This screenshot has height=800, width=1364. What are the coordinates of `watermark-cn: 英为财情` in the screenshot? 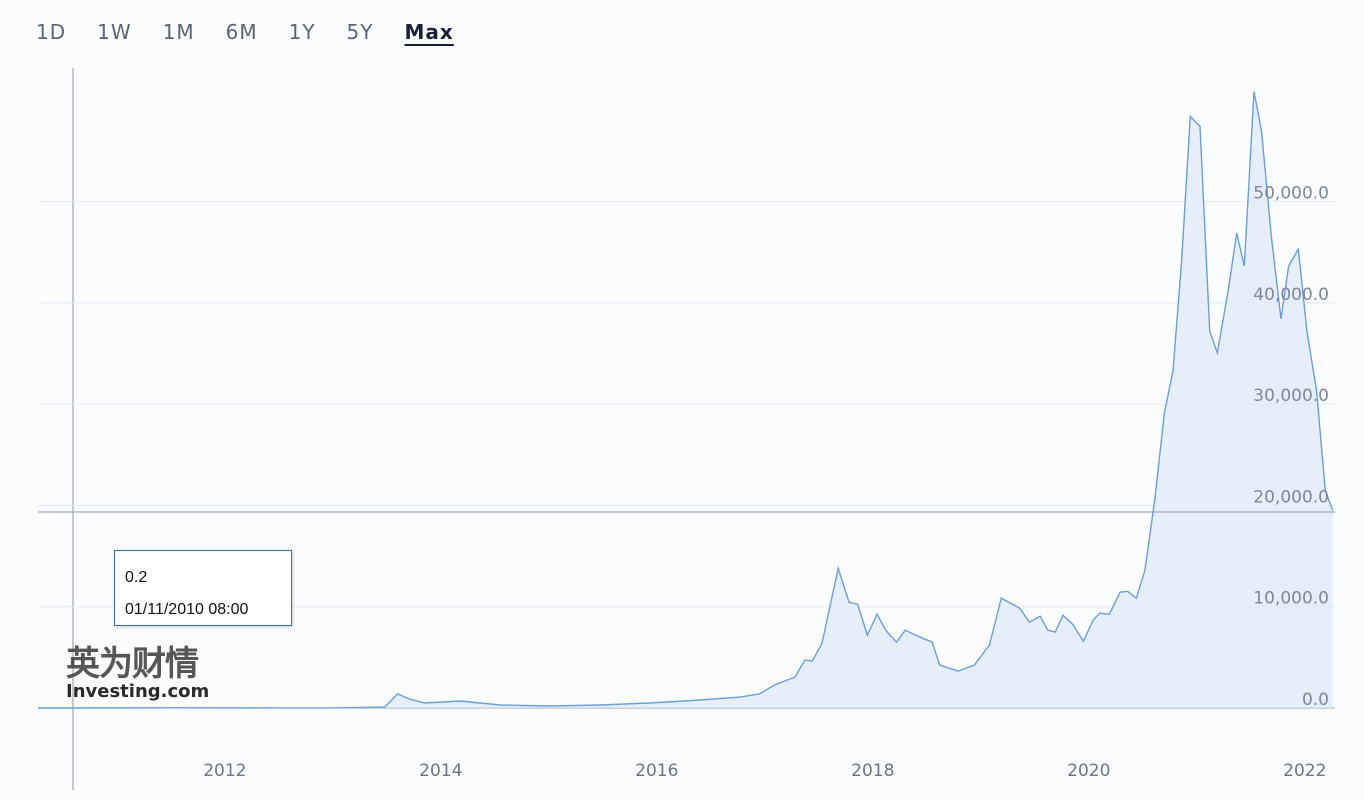 It's located at (132, 664).